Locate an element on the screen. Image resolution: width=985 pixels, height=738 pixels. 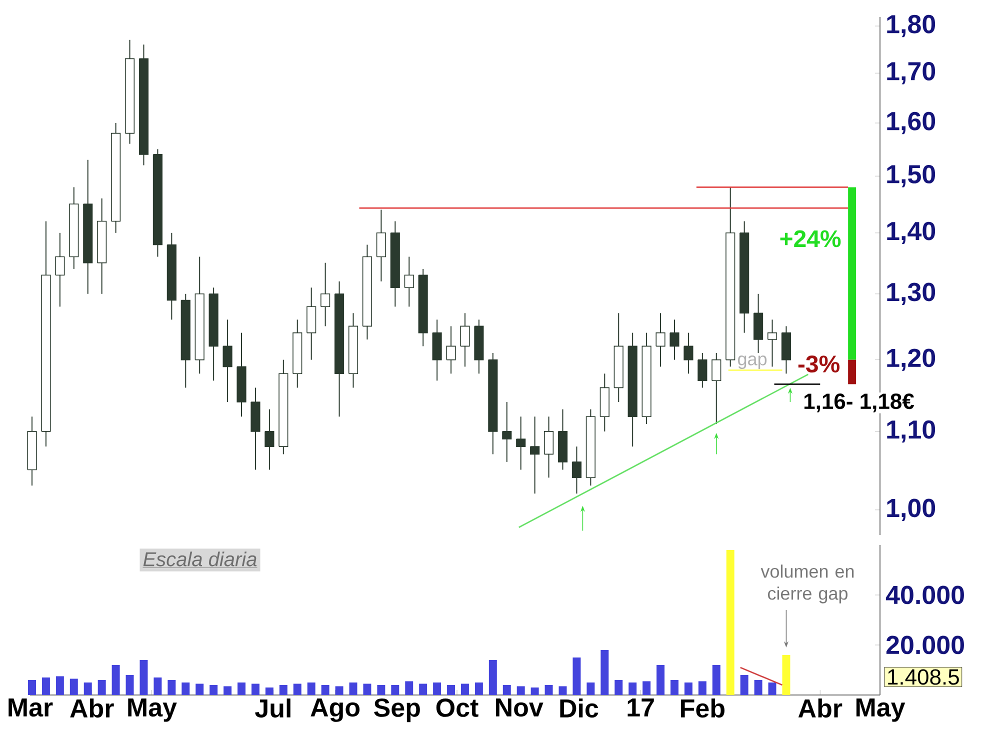
annotation: +24% is located at coordinates (810, 239).